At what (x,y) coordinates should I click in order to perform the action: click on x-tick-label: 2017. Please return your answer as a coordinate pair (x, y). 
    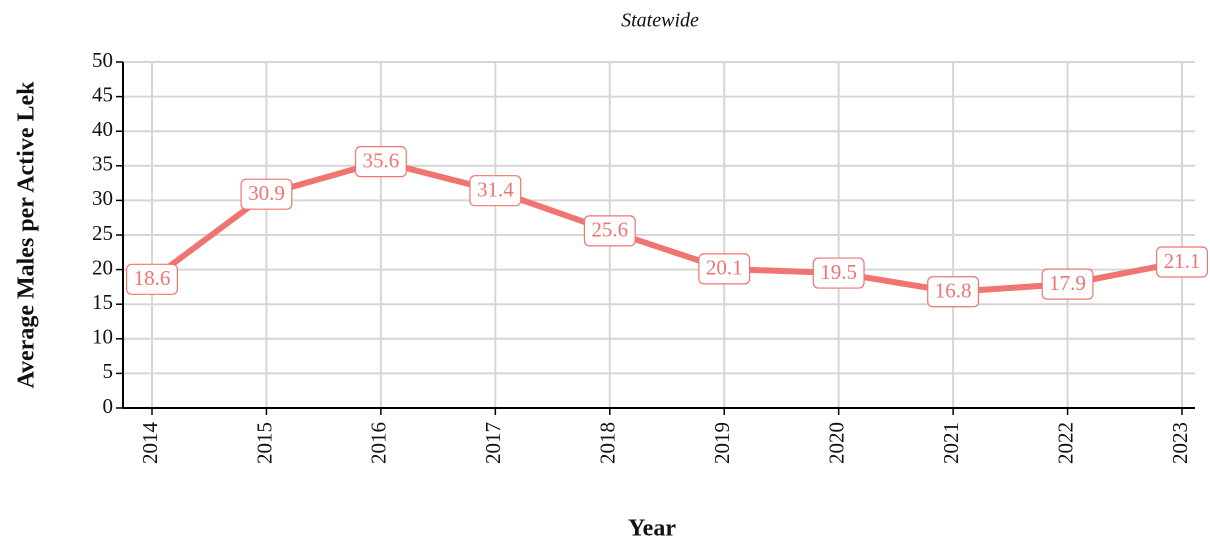
    Looking at the image, I should click on (493, 443).